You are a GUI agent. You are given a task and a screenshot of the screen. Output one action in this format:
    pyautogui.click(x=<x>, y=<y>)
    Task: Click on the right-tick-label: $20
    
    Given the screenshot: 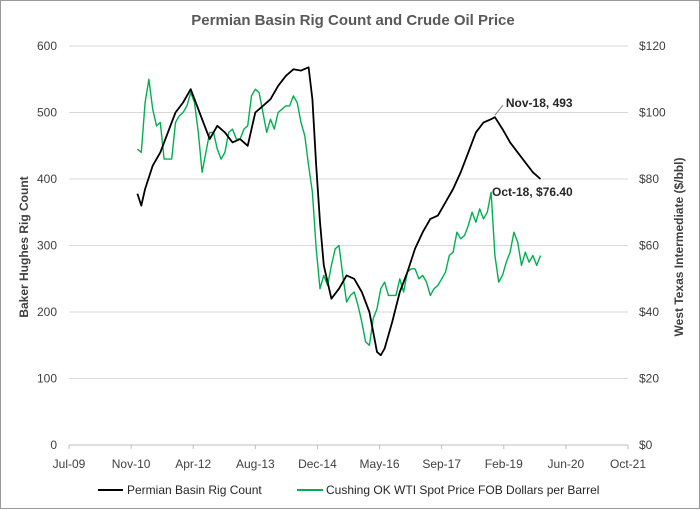 What is the action you would take?
    pyautogui.click(x=649, y=379)
    